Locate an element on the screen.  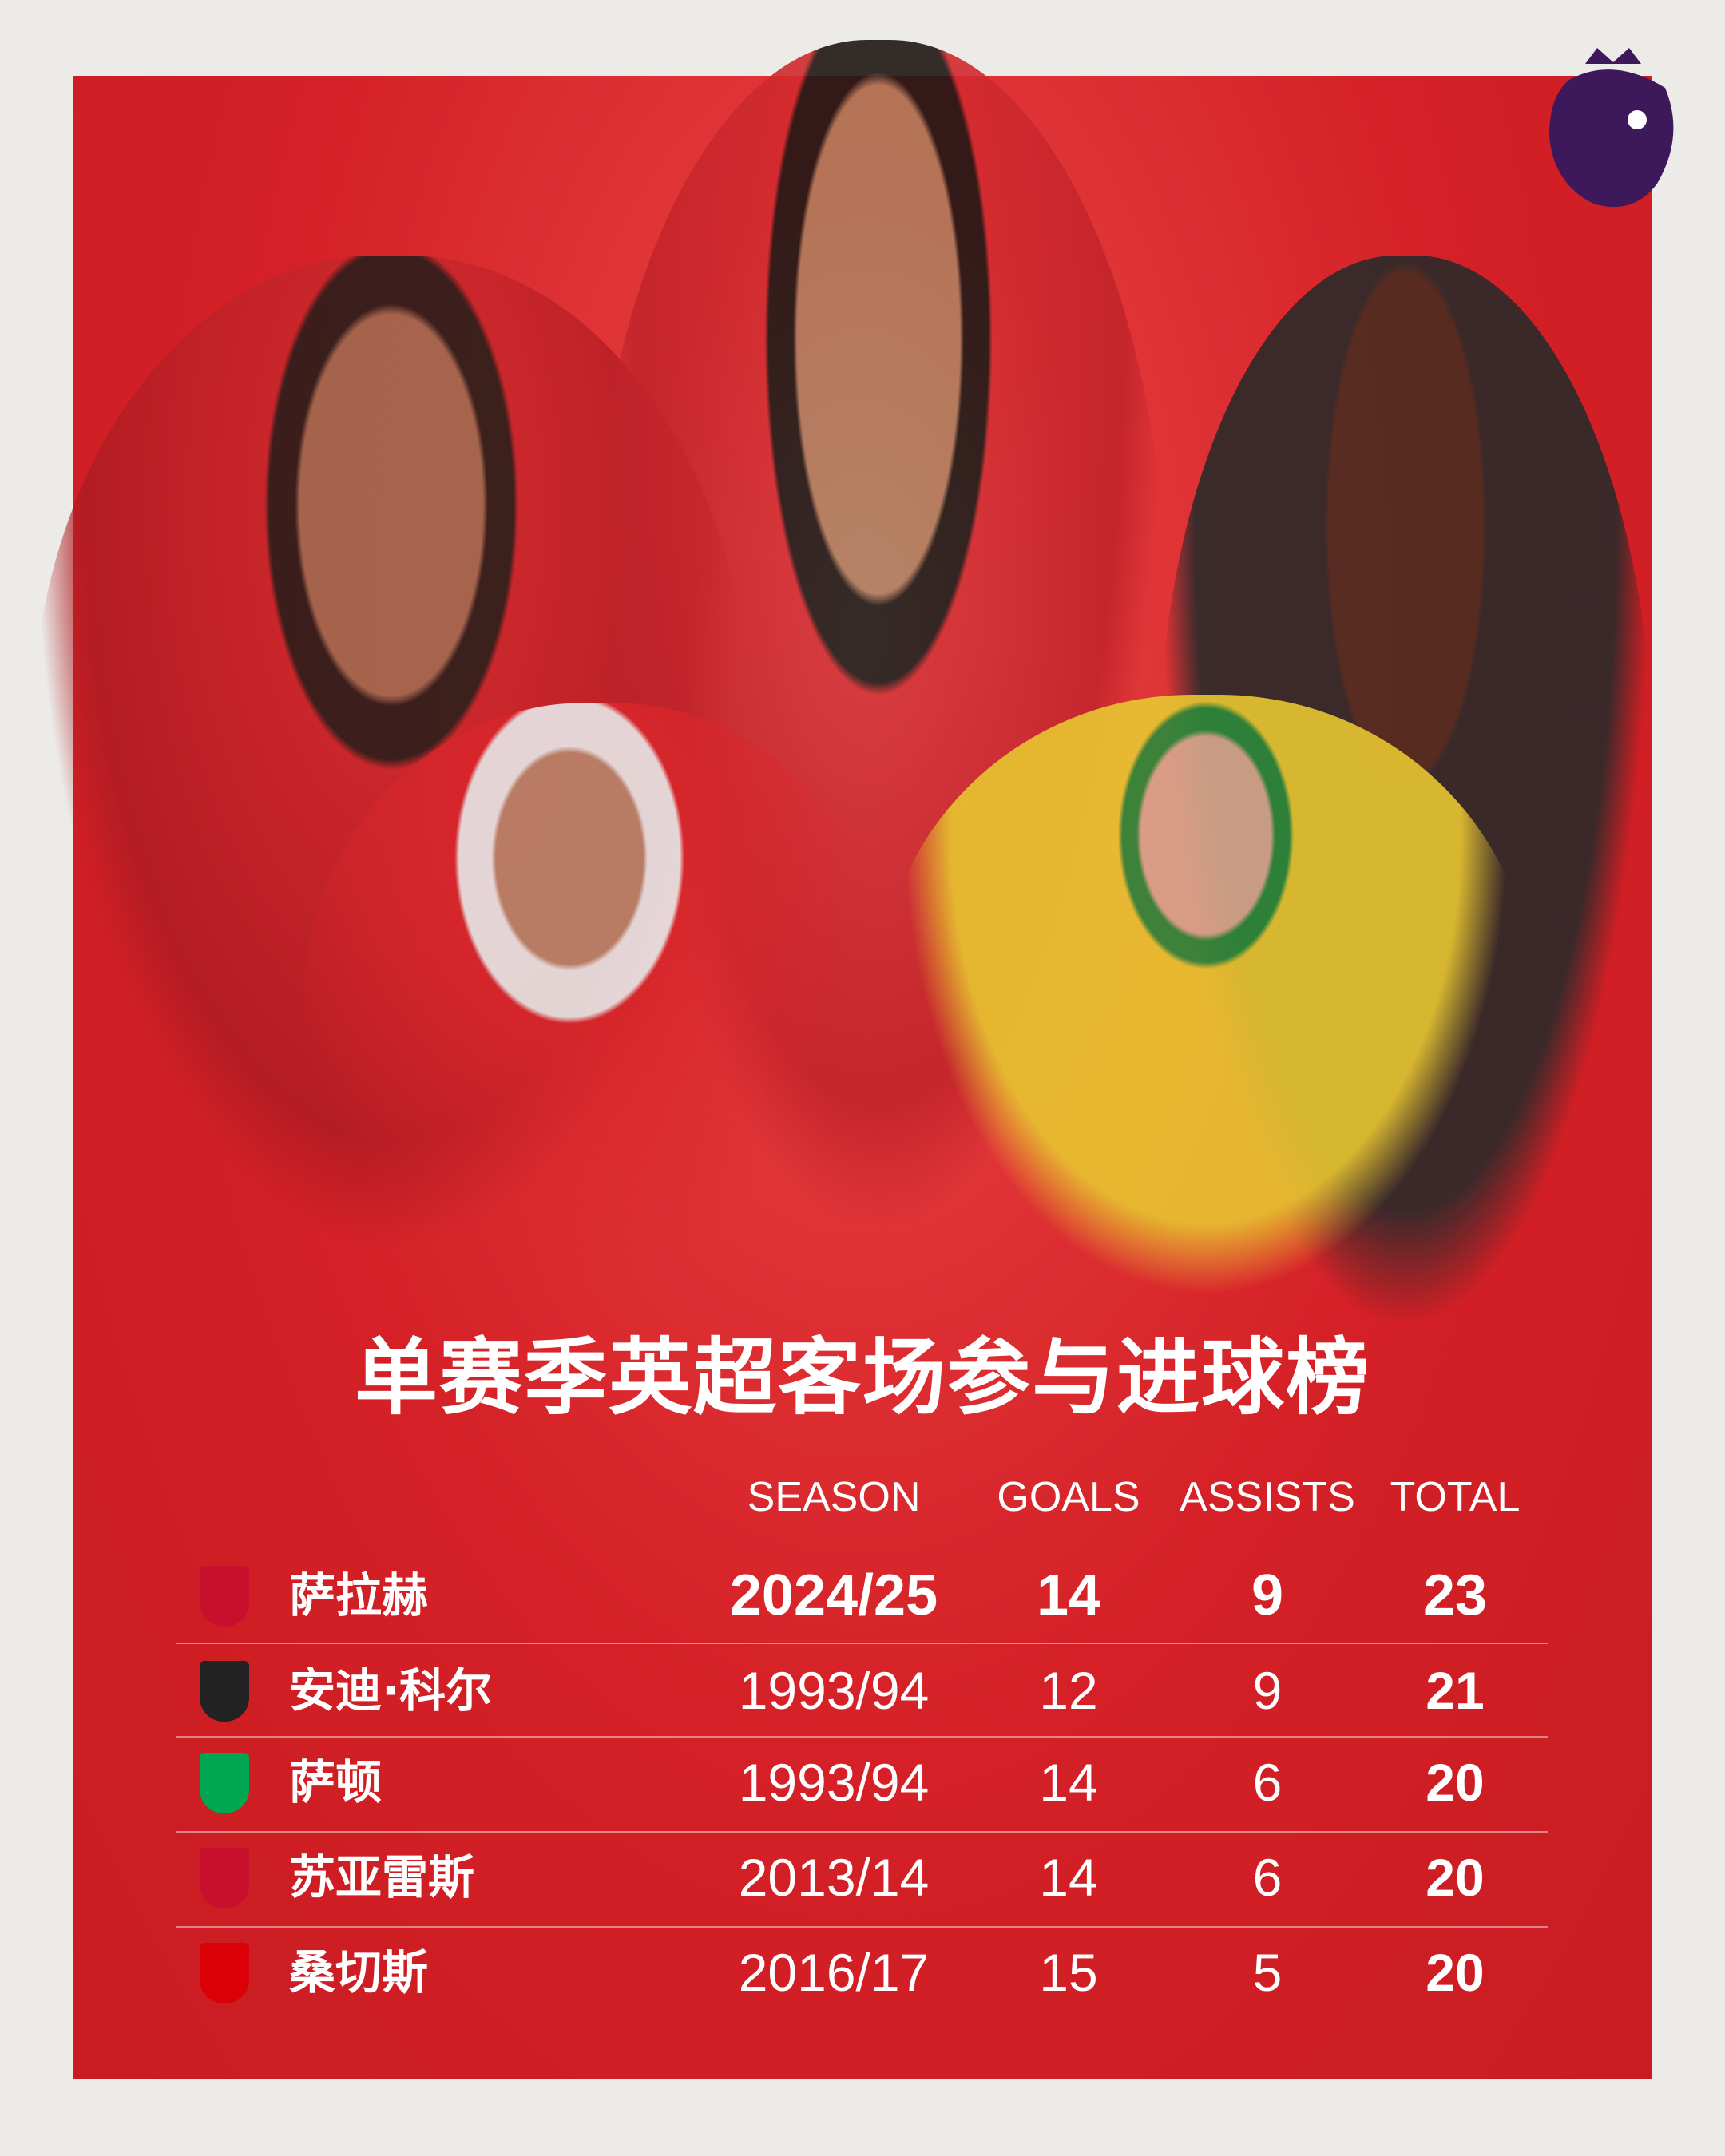
table-row: 萨拉赫 2024/25 14 9 23 is located at coordinates (862, 1595).